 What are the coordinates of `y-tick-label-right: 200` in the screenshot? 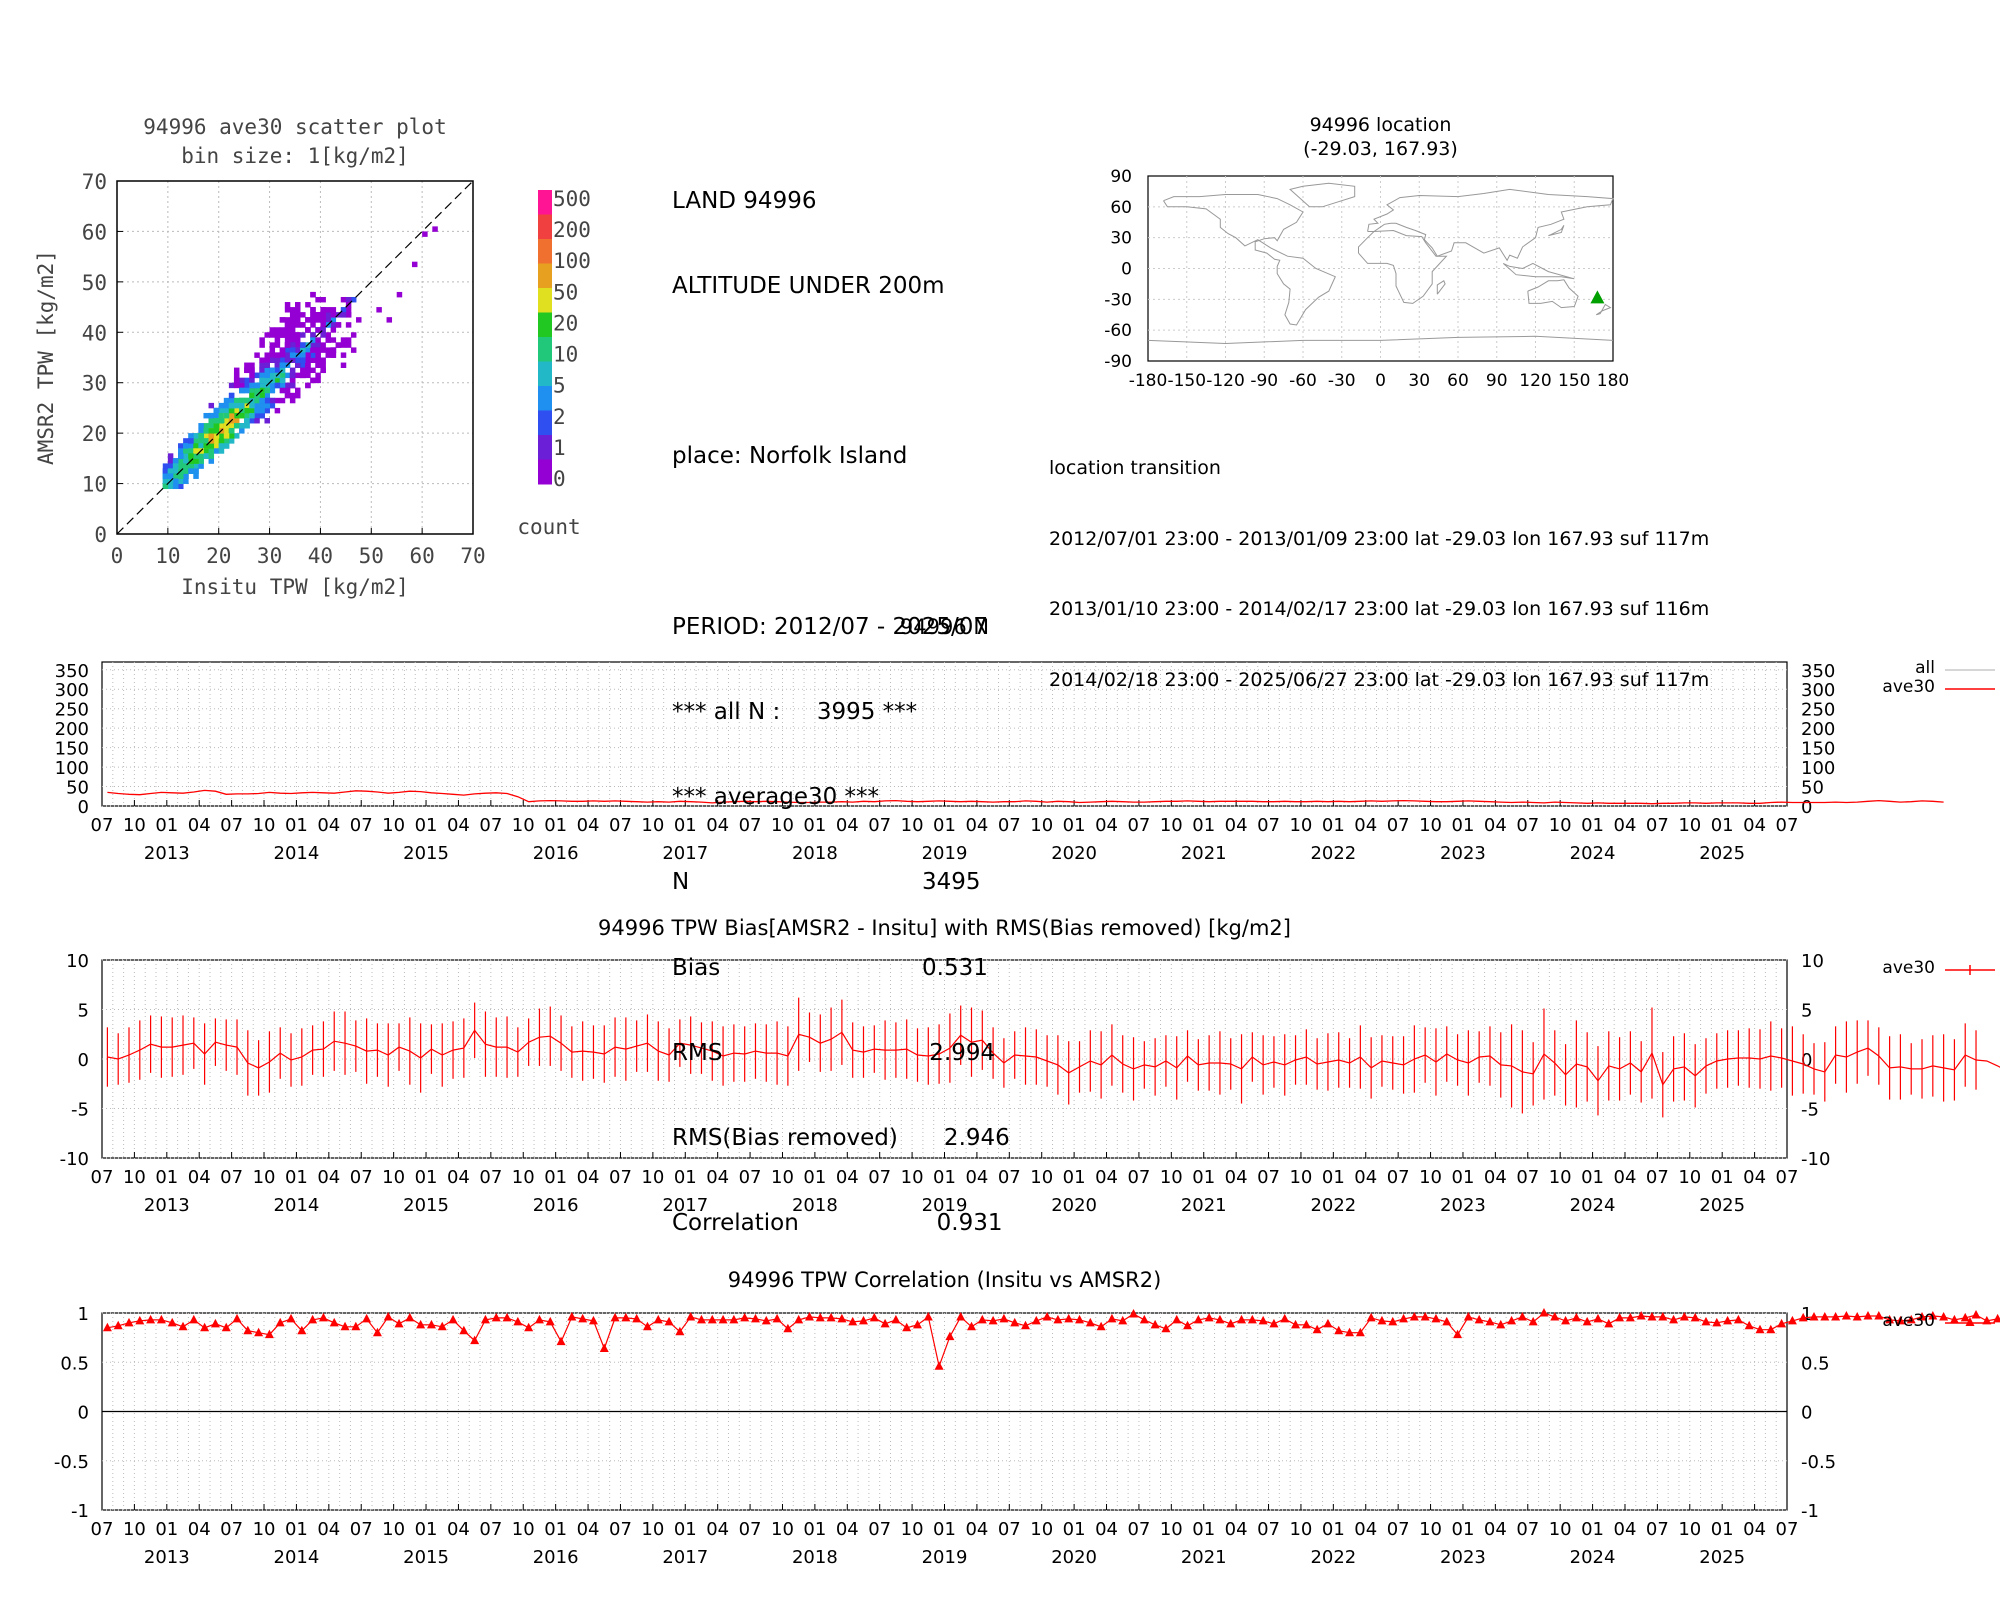 It's located at (1818, 729).